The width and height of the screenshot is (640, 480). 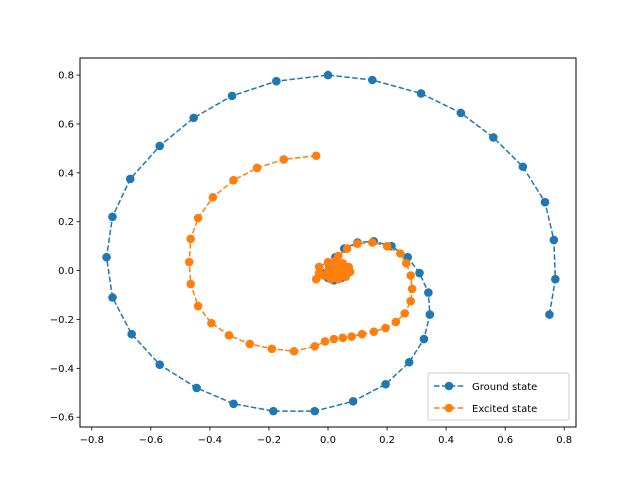 I want to click on legend-box, so click(x=498, y=396).